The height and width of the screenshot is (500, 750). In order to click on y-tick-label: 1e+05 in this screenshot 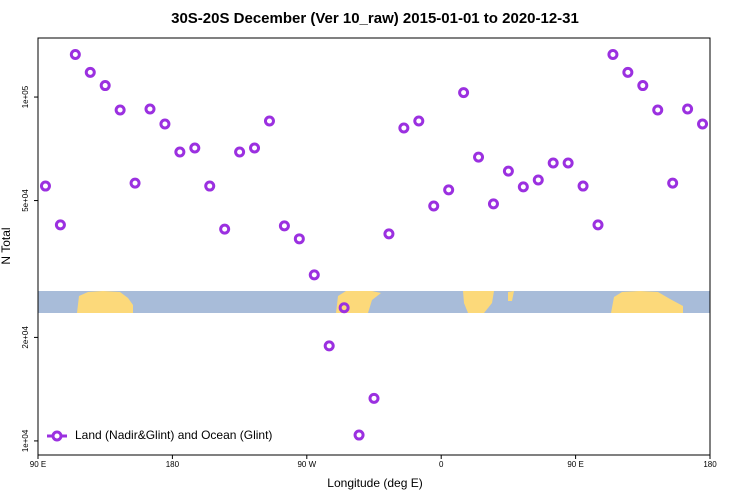, I will do `click(25, 96)`.